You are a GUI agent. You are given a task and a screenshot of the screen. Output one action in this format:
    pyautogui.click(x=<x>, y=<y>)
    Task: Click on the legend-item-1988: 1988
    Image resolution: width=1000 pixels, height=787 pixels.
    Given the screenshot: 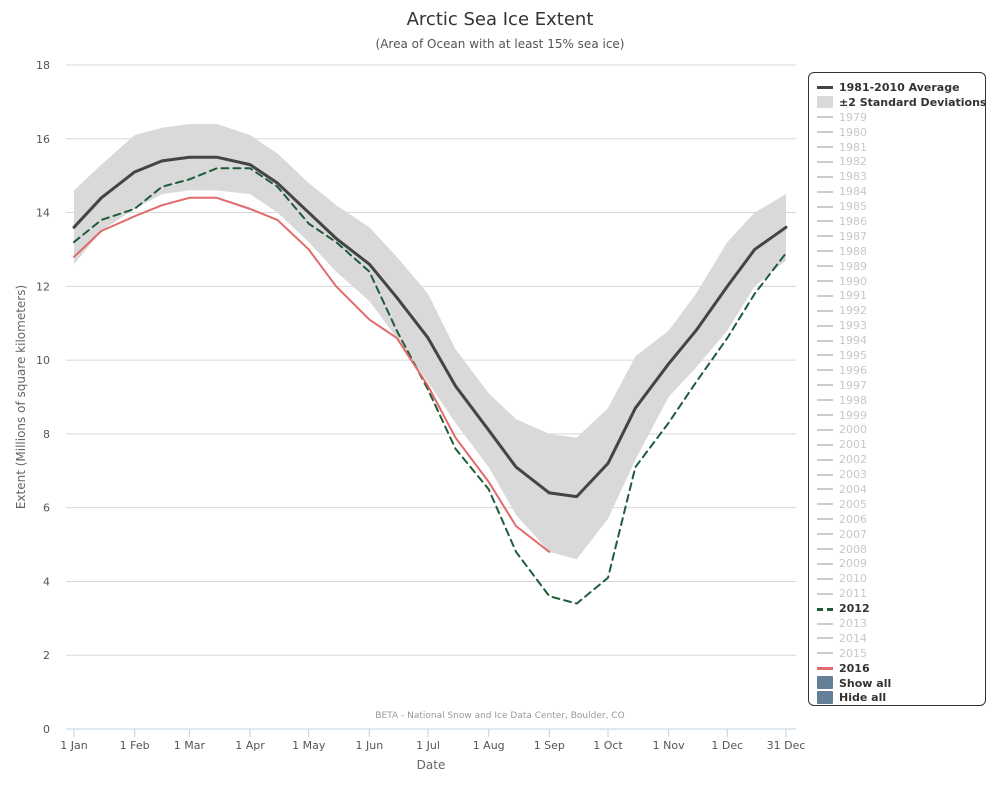 What is the action you would take?
    pyautogui.click(x=901, y=251)
    